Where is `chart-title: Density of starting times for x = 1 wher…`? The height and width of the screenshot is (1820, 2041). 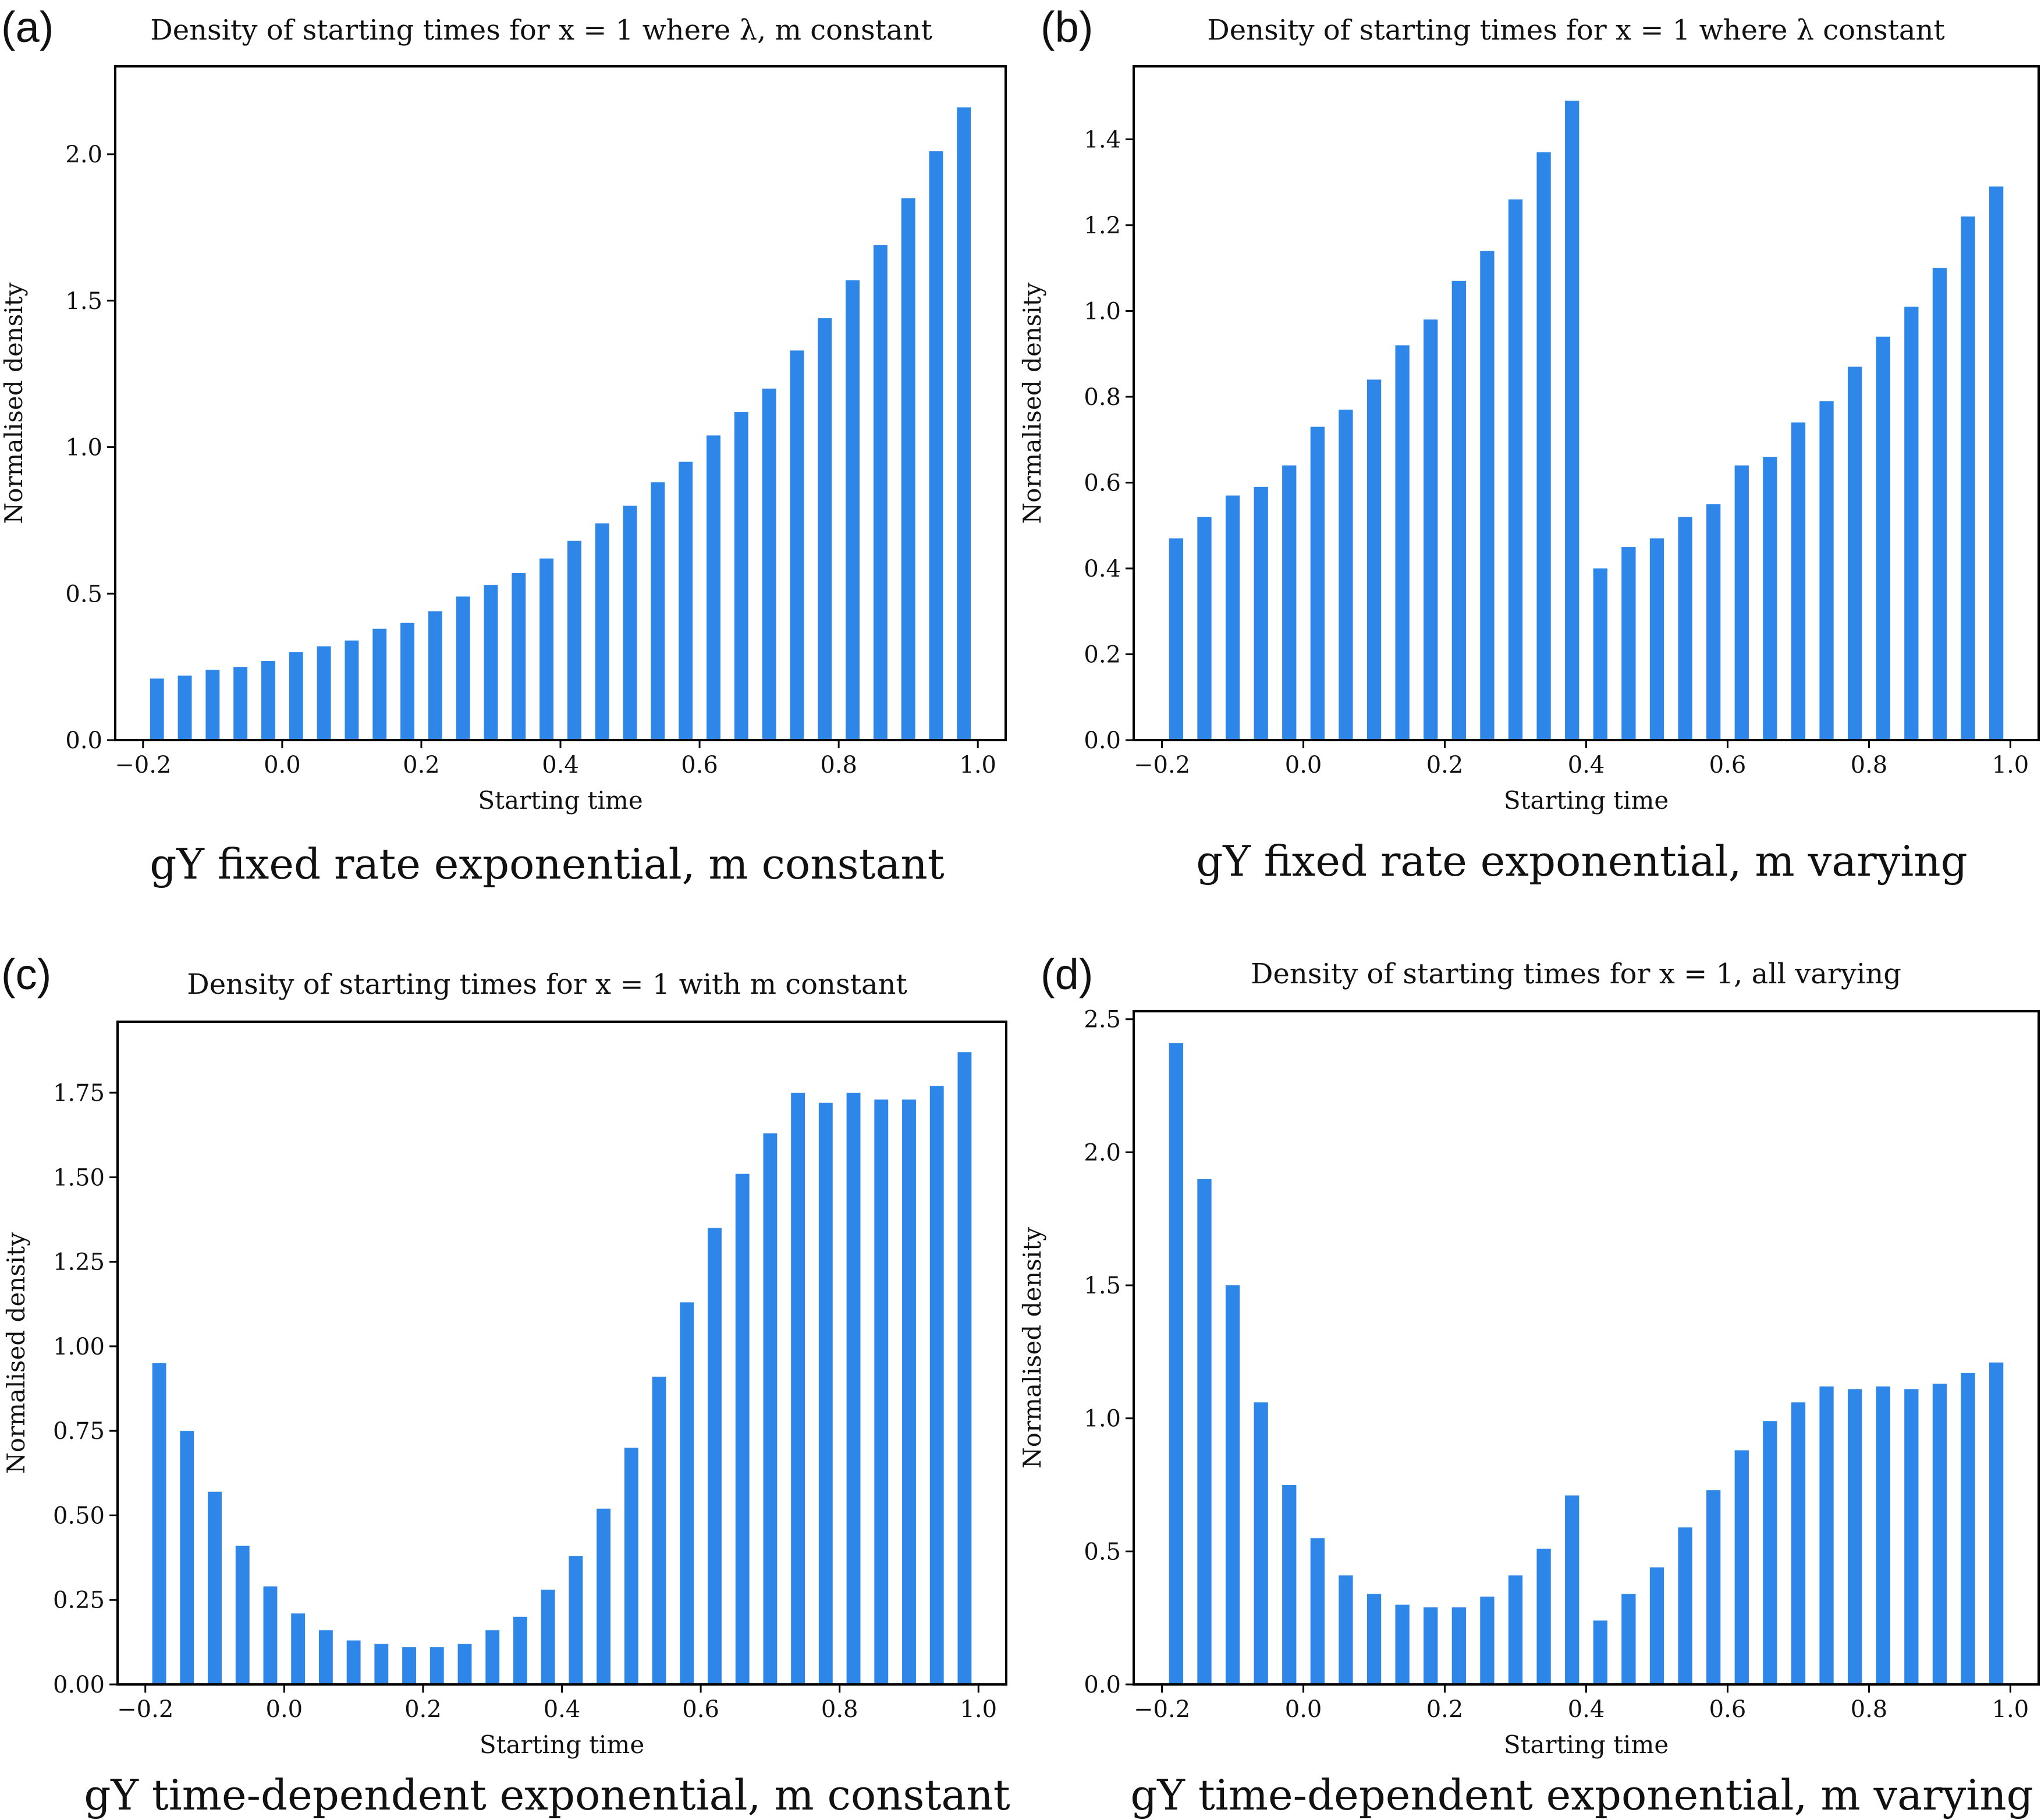 chart-title: Density of starting times for x = 1 wher… is located at coordinates (1575, 30).